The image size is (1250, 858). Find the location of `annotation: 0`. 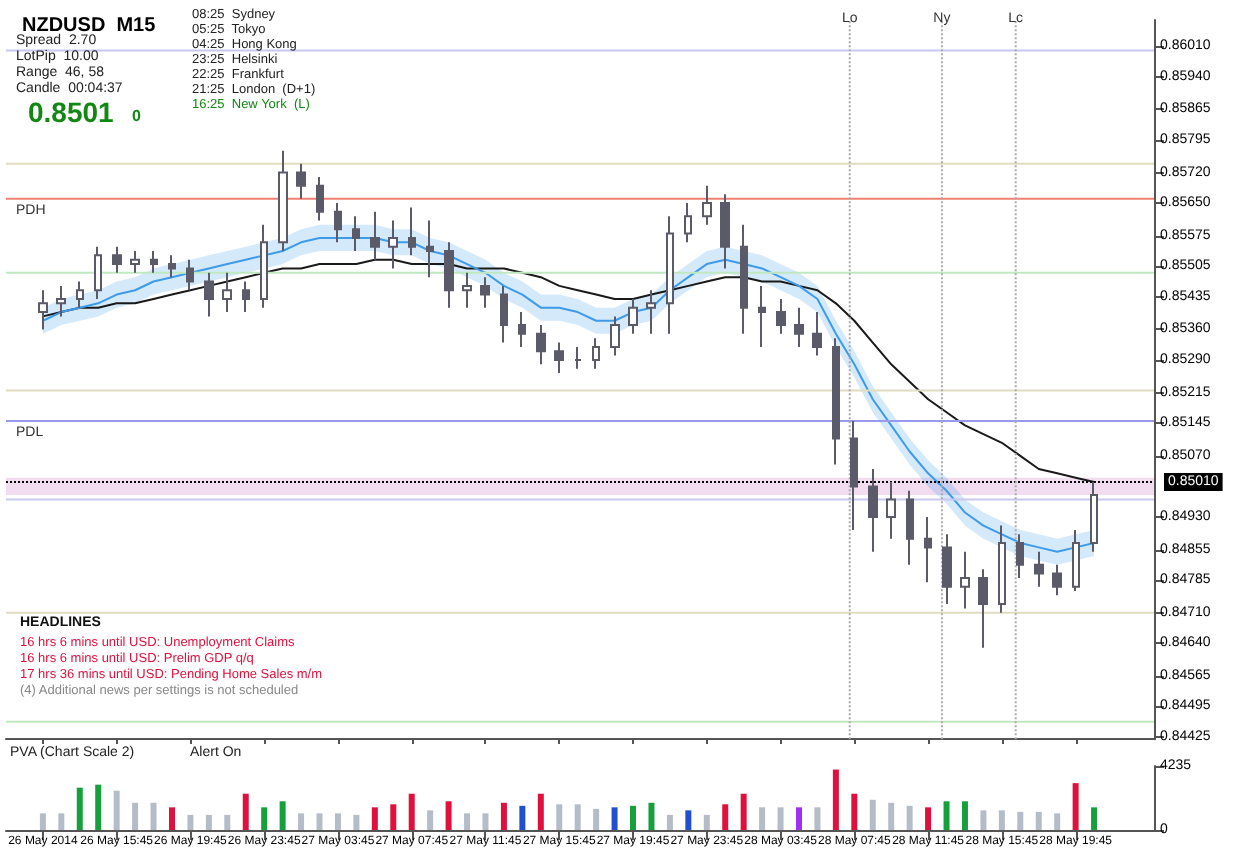

annotation: 0 is located at coordinates (137, 116).